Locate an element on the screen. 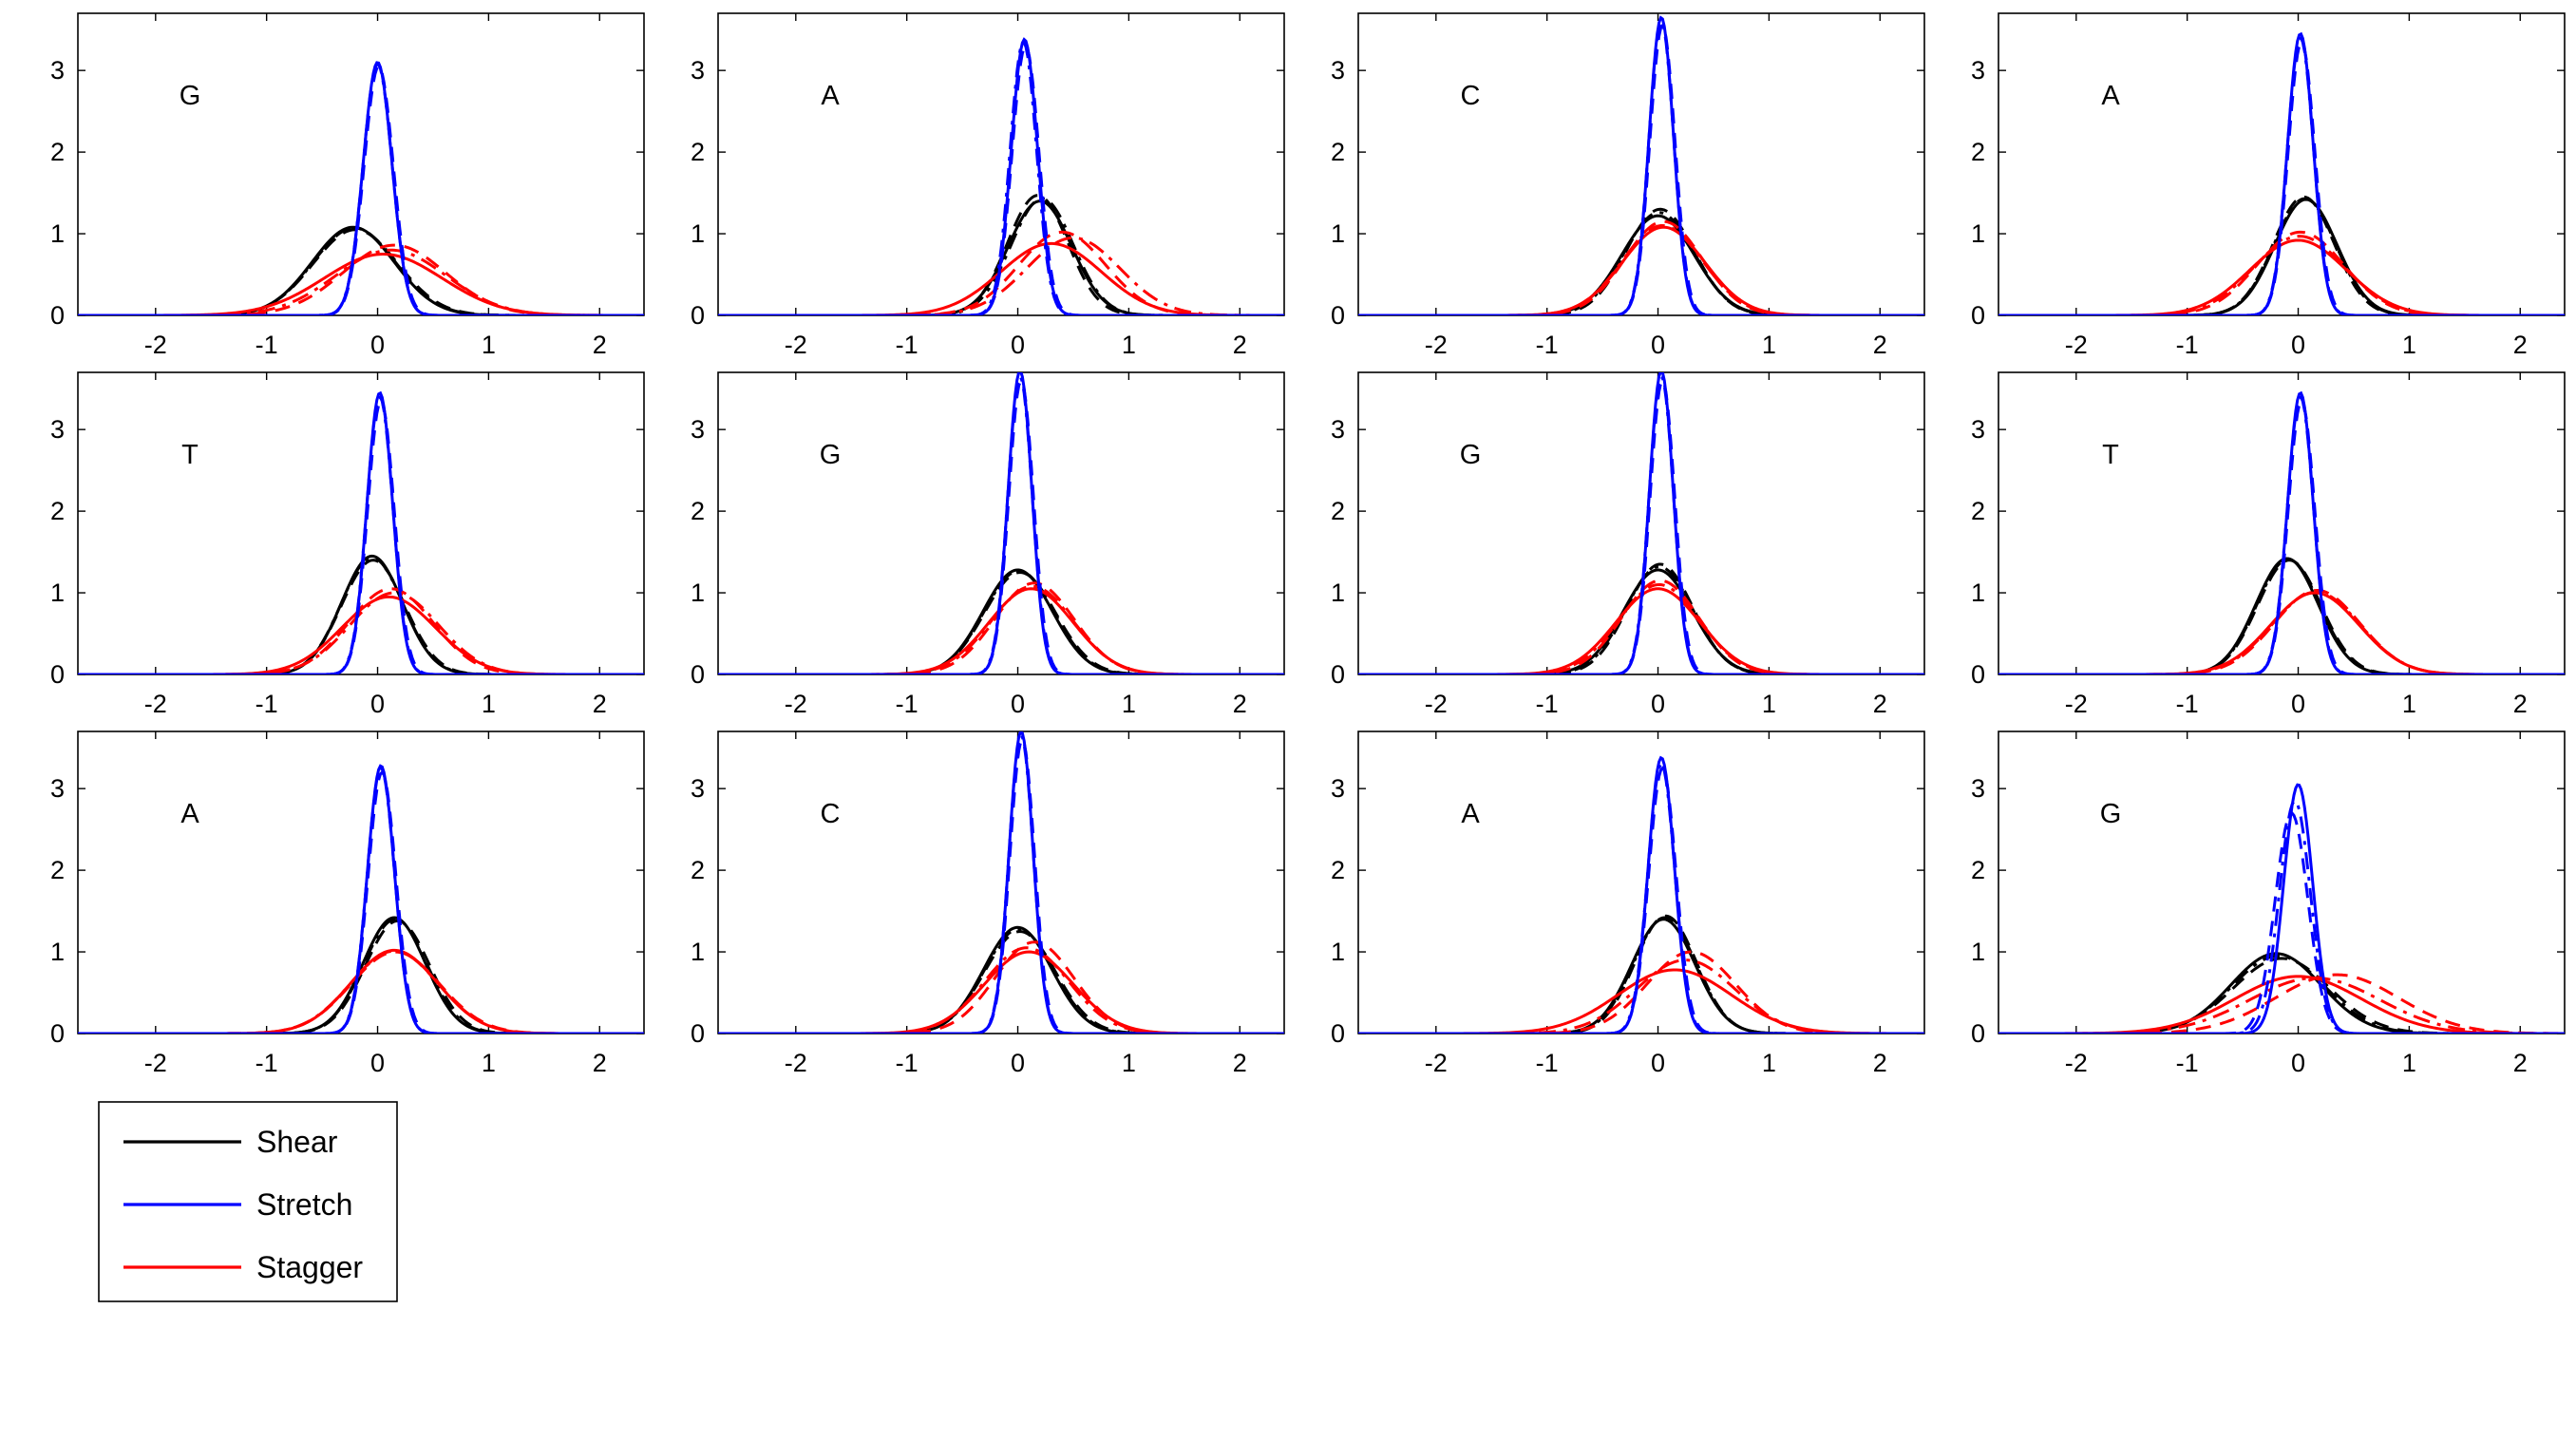  panel-9: -2 -1 0 1 2 0 1 2 3 A is located at coordinates (347, 903).